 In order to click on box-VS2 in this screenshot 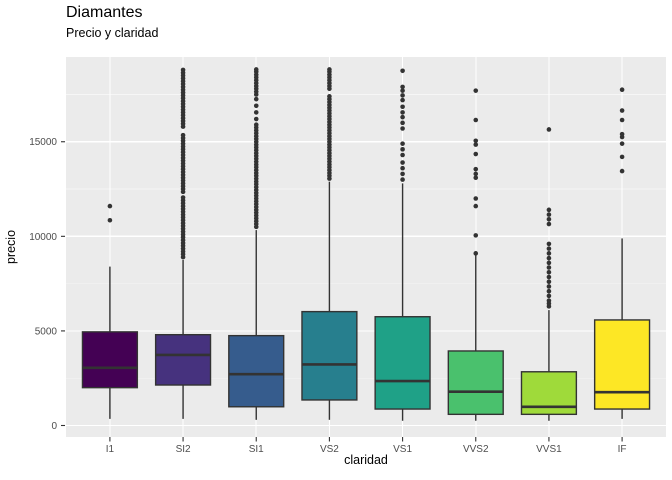, I will do `click(329, 355)`.